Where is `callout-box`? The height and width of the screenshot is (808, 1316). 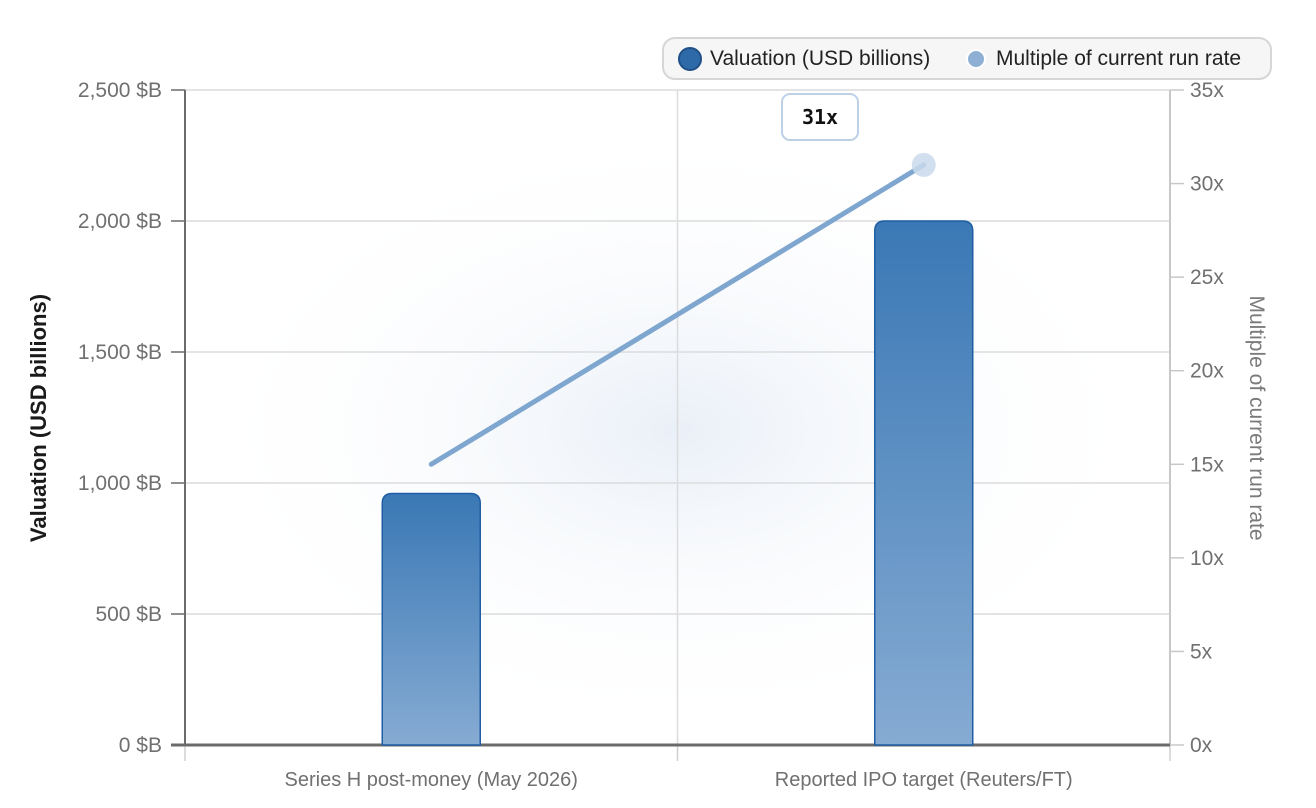
callout-box is located at coordinates (820, 117).